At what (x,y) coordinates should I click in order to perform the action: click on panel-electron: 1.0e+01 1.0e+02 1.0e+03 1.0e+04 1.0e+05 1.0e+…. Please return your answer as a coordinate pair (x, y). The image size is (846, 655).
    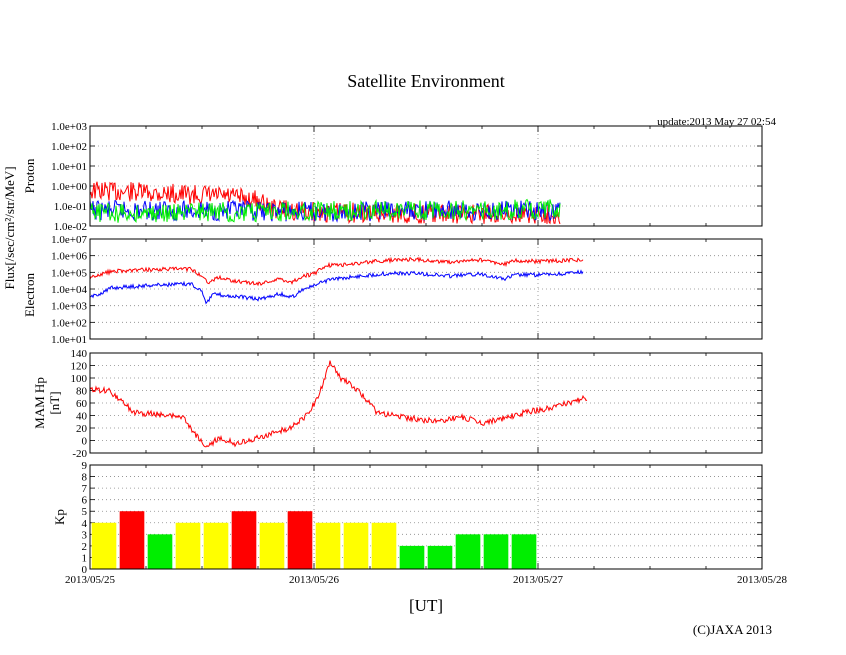
    Looking at the image, I should click on (392, 290).